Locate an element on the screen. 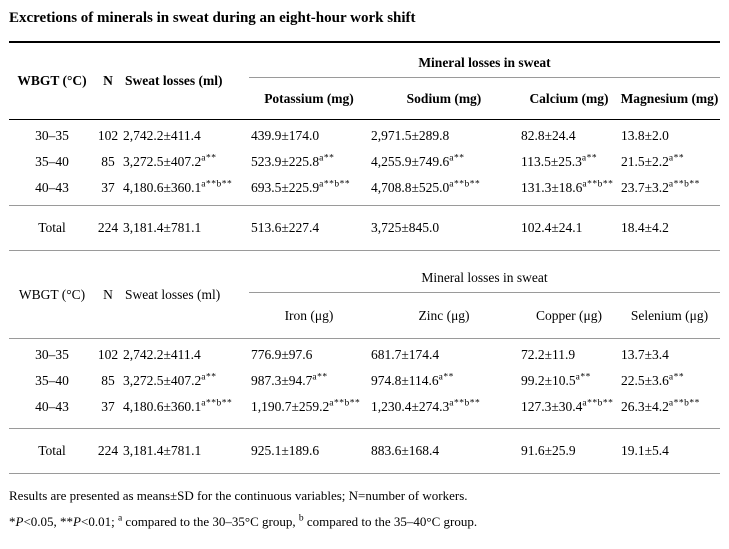 Image resolution: width=729 pixels, height=549 pixels. cell-calcium: 102.4±24.1 is located at coordinates (552, 227).